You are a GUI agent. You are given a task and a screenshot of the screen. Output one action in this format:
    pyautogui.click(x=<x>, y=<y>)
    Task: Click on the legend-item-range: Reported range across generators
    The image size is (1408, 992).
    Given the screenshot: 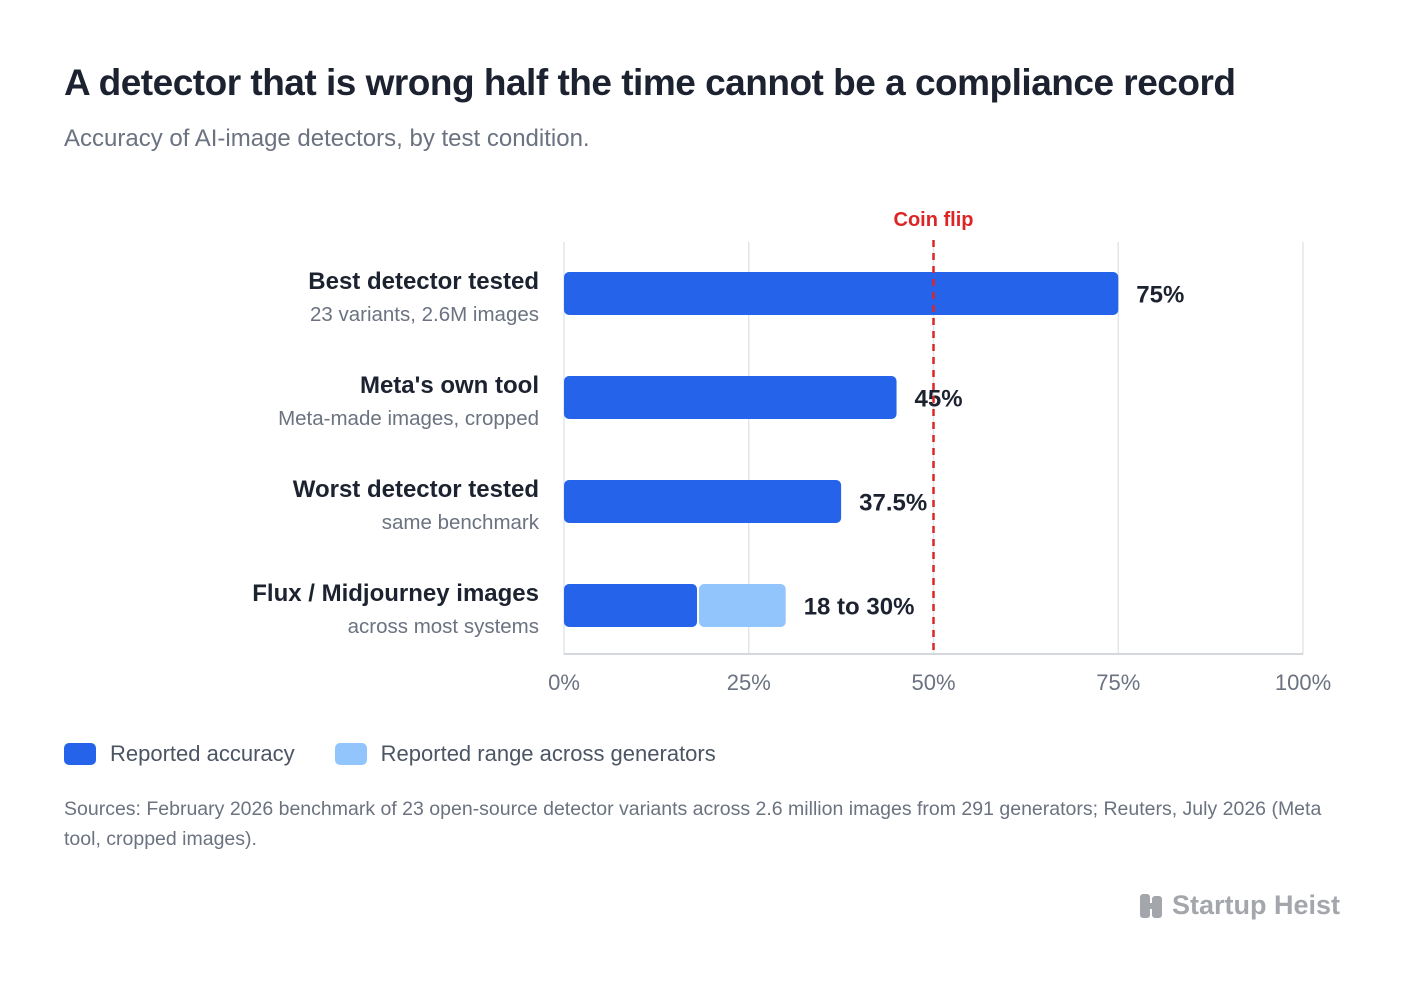 What is the action you would take?
    pyautogui.click(x=525, y=754)
    